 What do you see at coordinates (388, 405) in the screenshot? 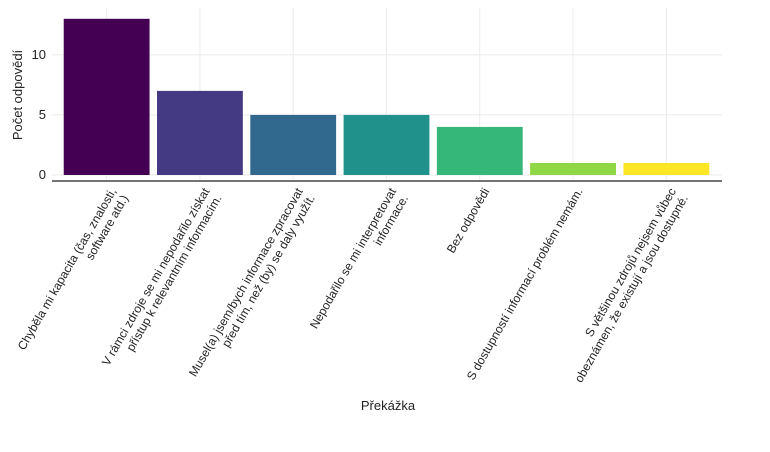
I see `x-axis-title: Překážka` at bounding box center [388, 405].